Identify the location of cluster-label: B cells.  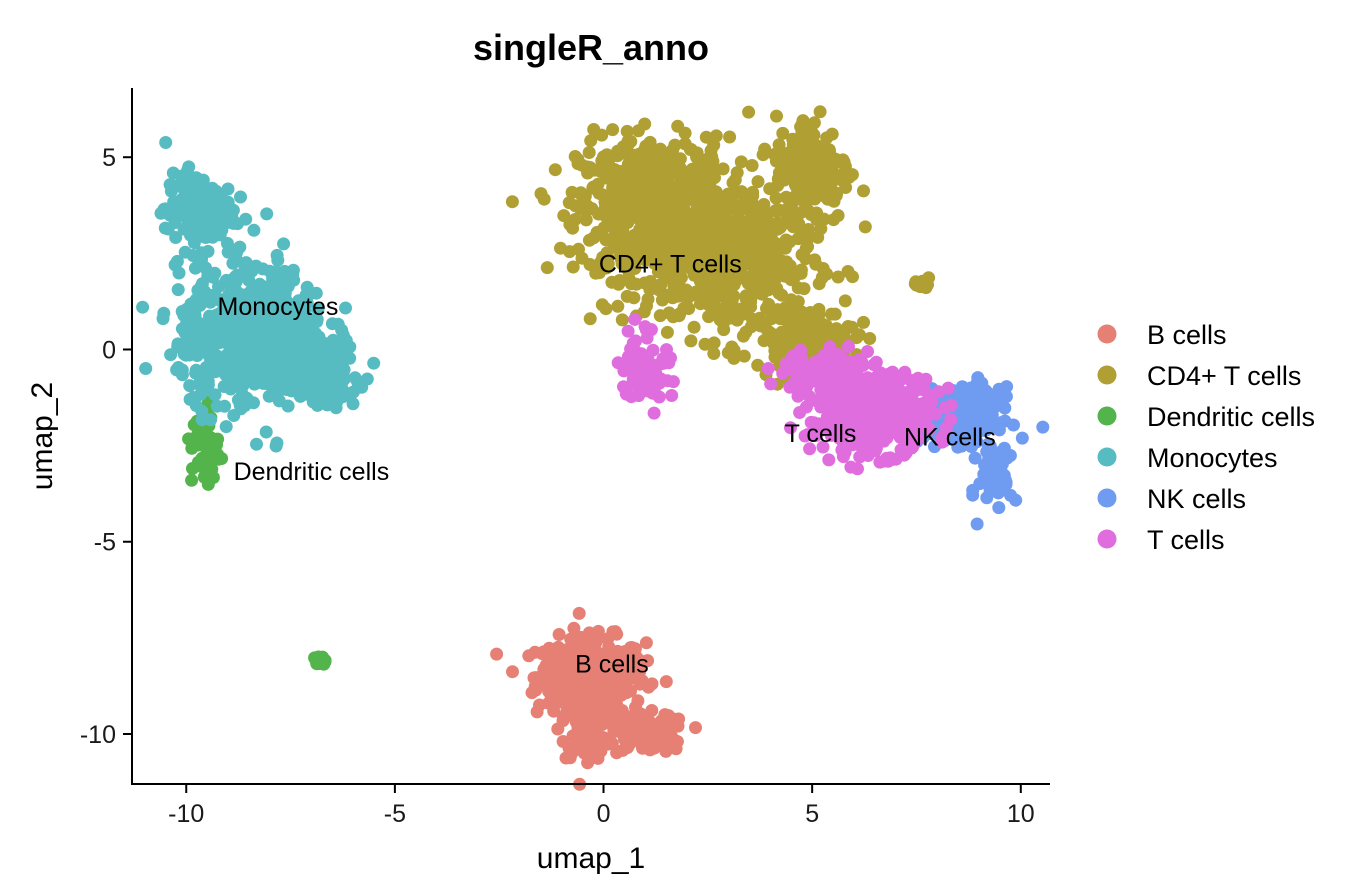
(612, 665).